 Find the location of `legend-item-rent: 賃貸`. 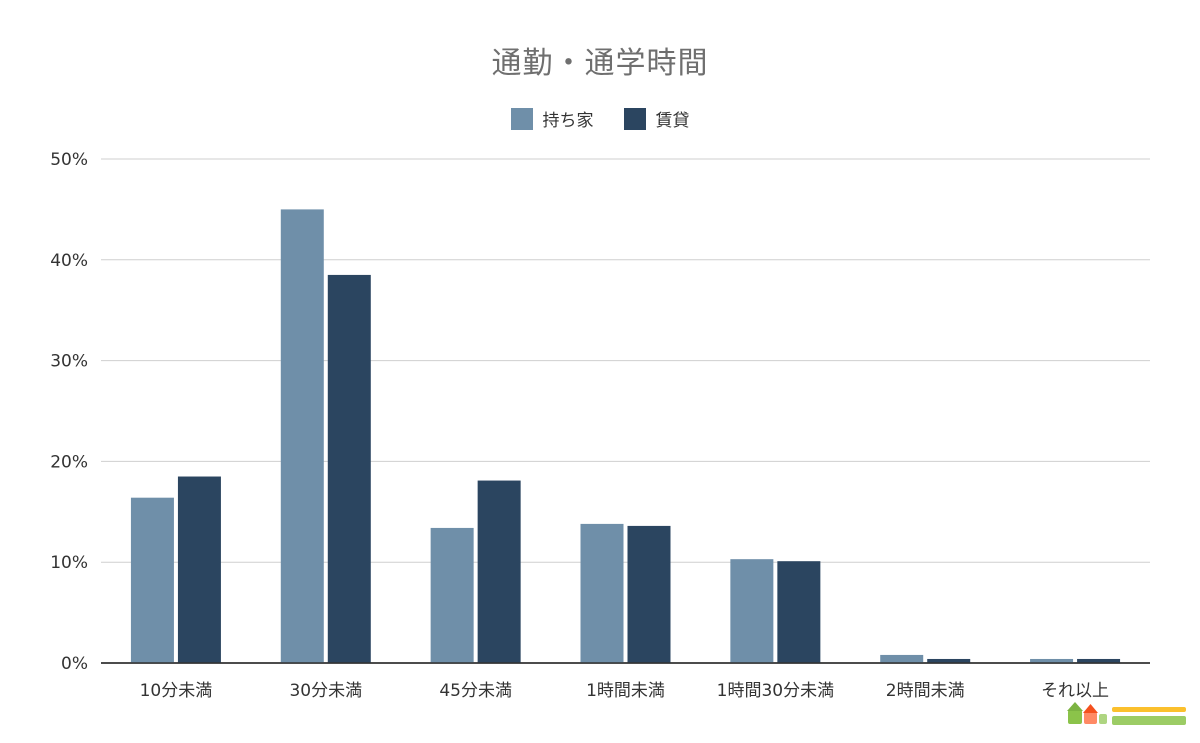

legend-item-rent: 賃貸 is located at coordinates (656, 118).